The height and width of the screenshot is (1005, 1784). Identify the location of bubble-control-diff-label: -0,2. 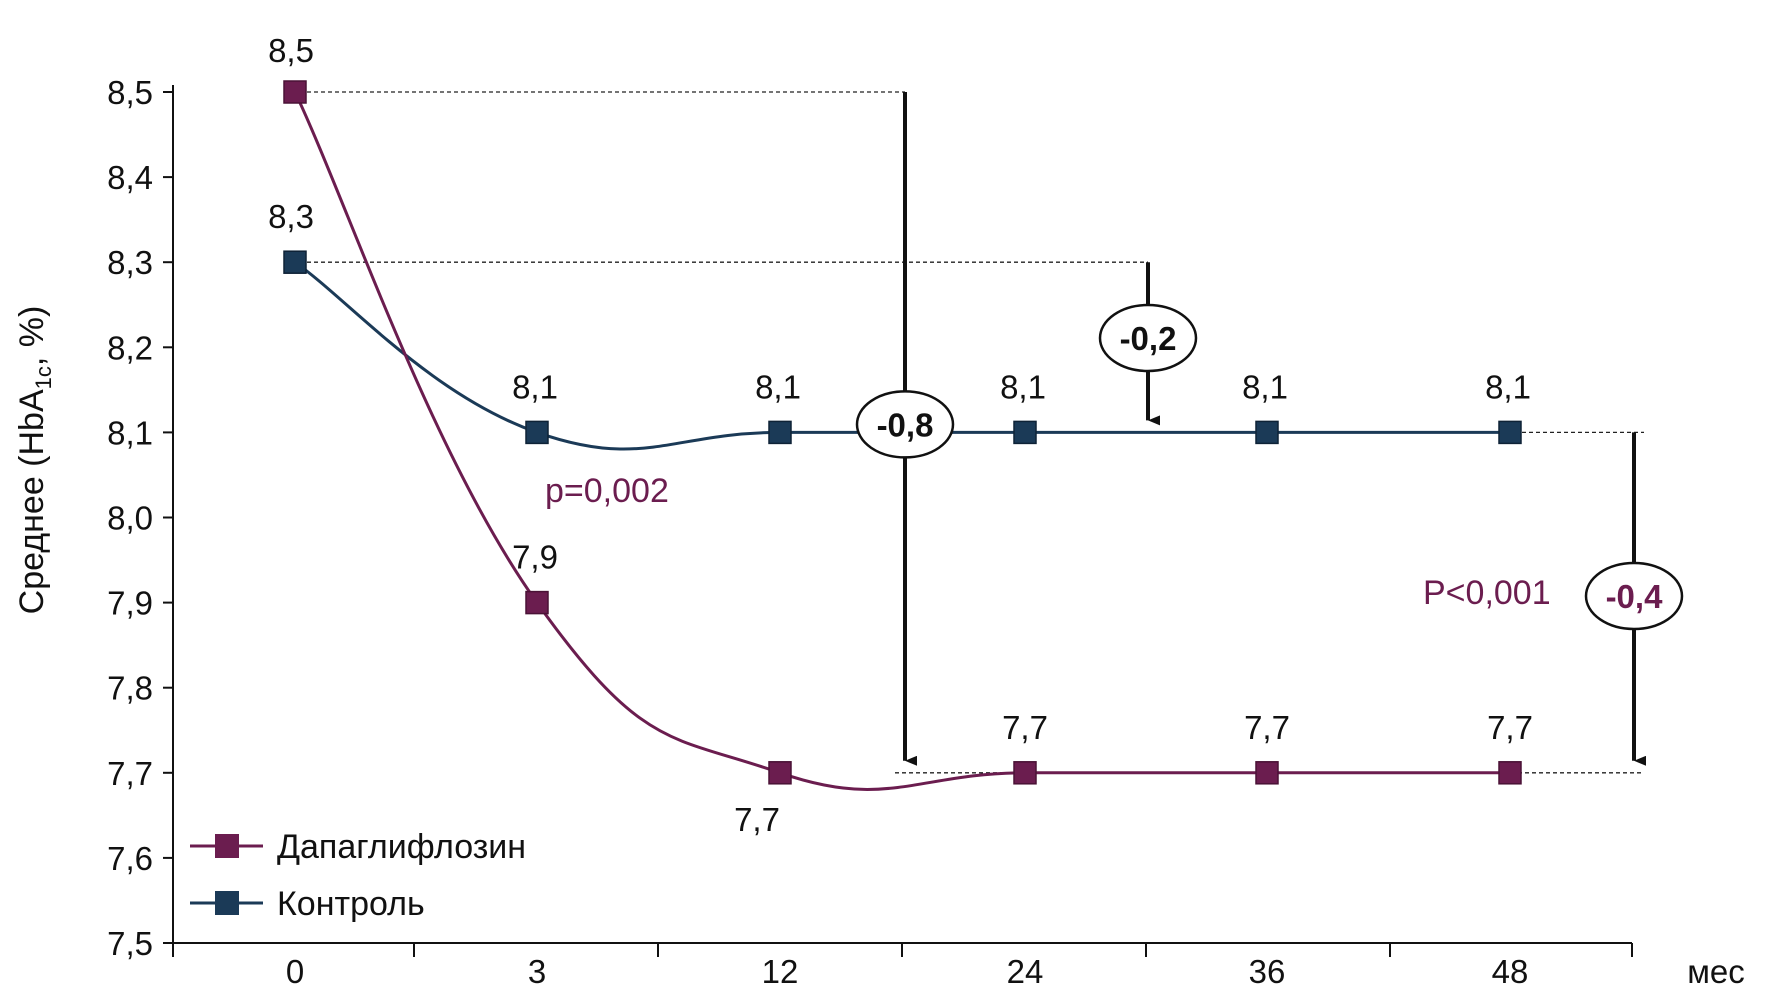
(1148, 338).